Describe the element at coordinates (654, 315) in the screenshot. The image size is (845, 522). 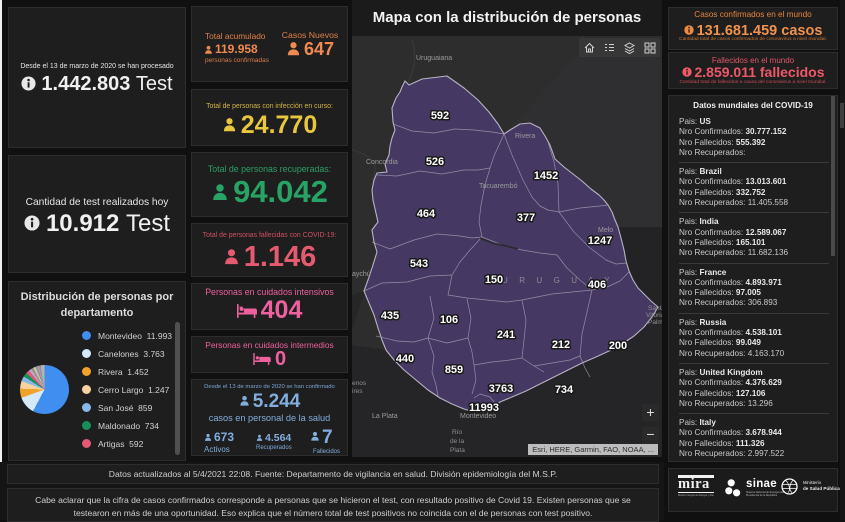
I see `svg-text: Vitória d` at that location.